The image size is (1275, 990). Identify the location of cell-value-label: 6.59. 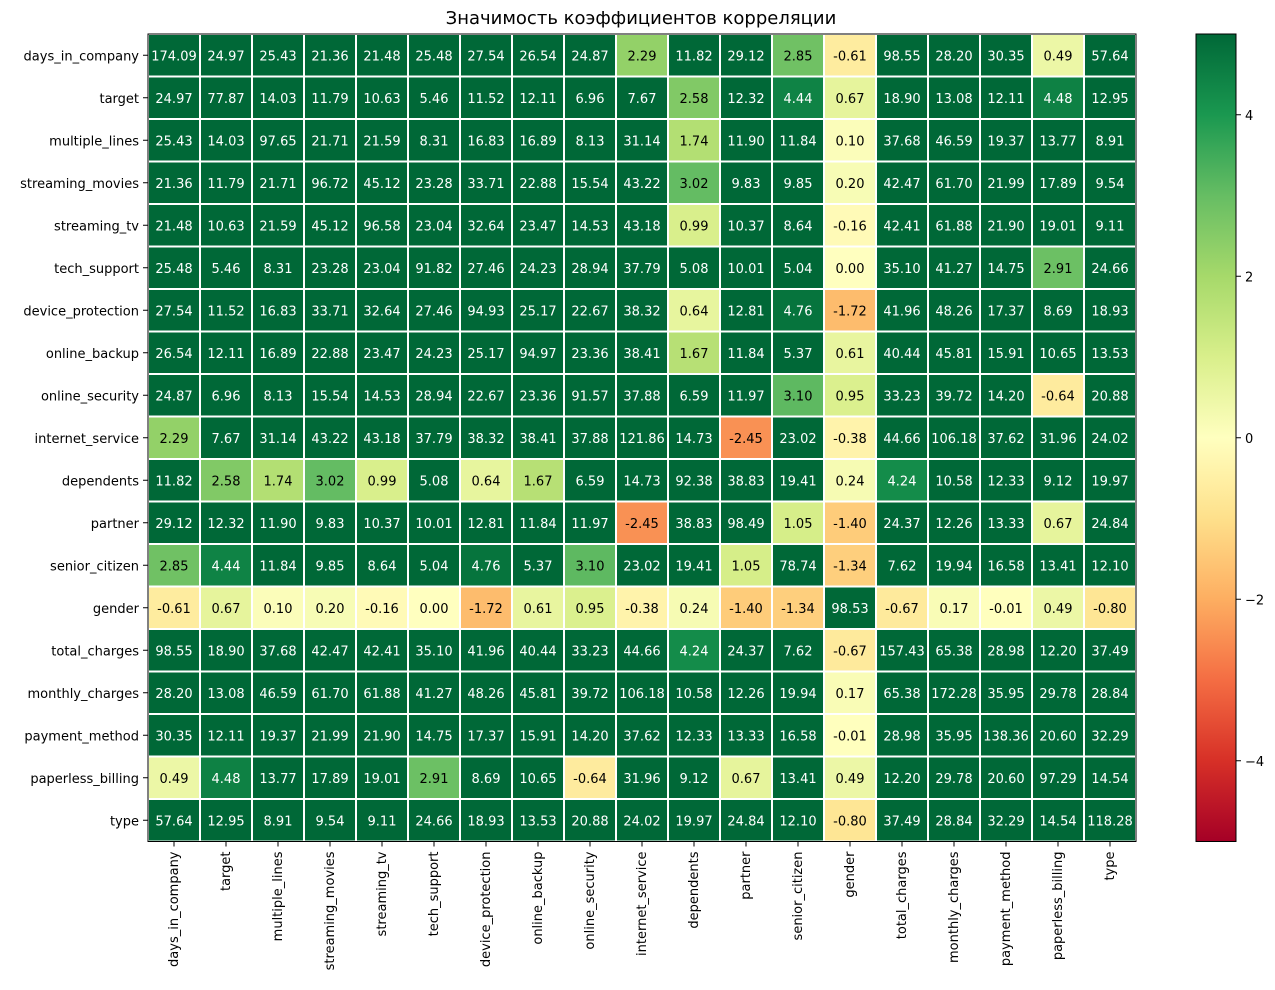
(590, 481).